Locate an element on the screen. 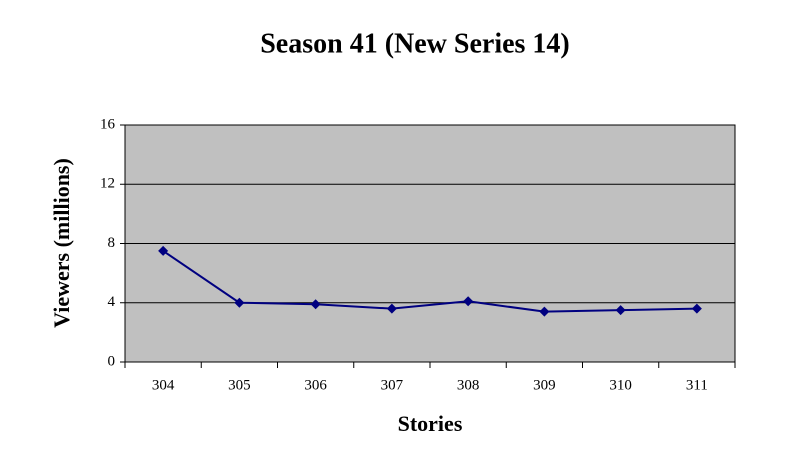 Image resolution: width=811 pixels, height=475 pixels. x-tick-label: 309 is located at coordinates (544, 385).